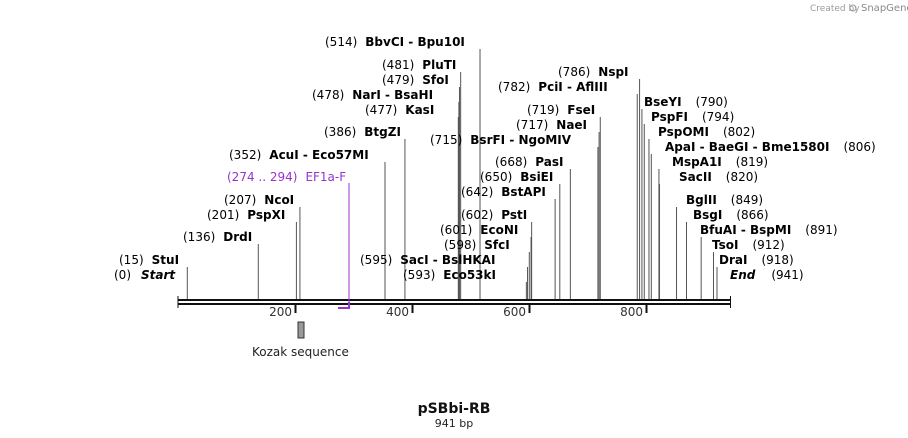 The image size is (908, 438). What do you see at coordinates (731, 215) in the screenshot?
I see `svg-text:BsgI(866): BsgI (866)` at bounding box center [731, 215].